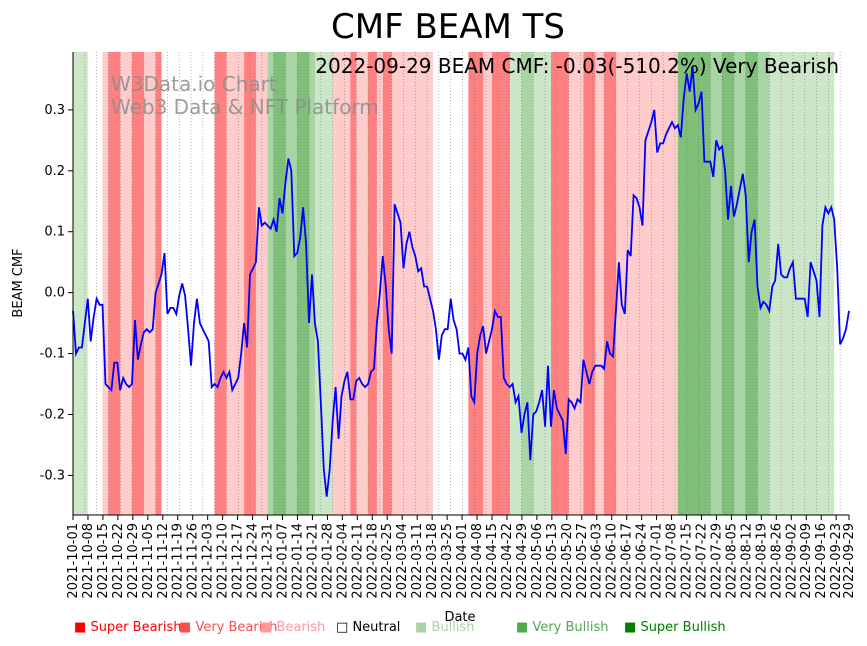 The image size is (867, 646). I want to click on legend-swatch-super-bullish: ■, so click(630, 627).